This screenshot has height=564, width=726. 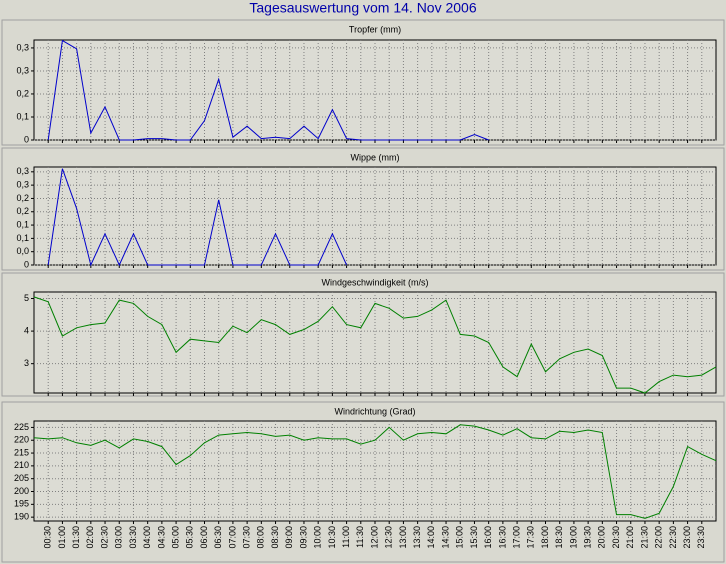 What do you see at coordinates (147, 537) in the screenshot?
I see `x-tick-label: 04:00` at bounding box center [147, 537].